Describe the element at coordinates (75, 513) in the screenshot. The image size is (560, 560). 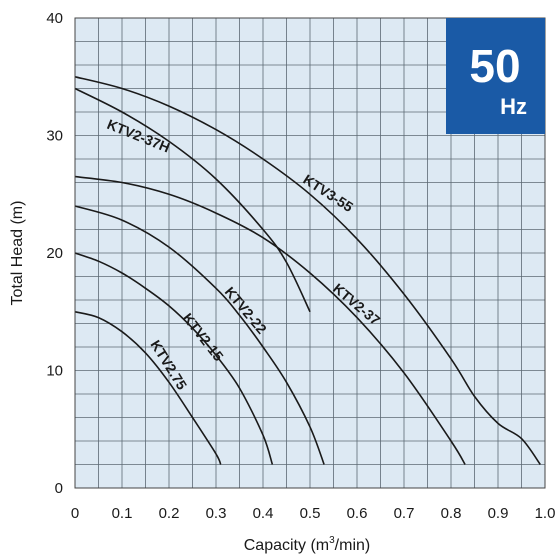
I see `x-tick-label: 0` at that location.